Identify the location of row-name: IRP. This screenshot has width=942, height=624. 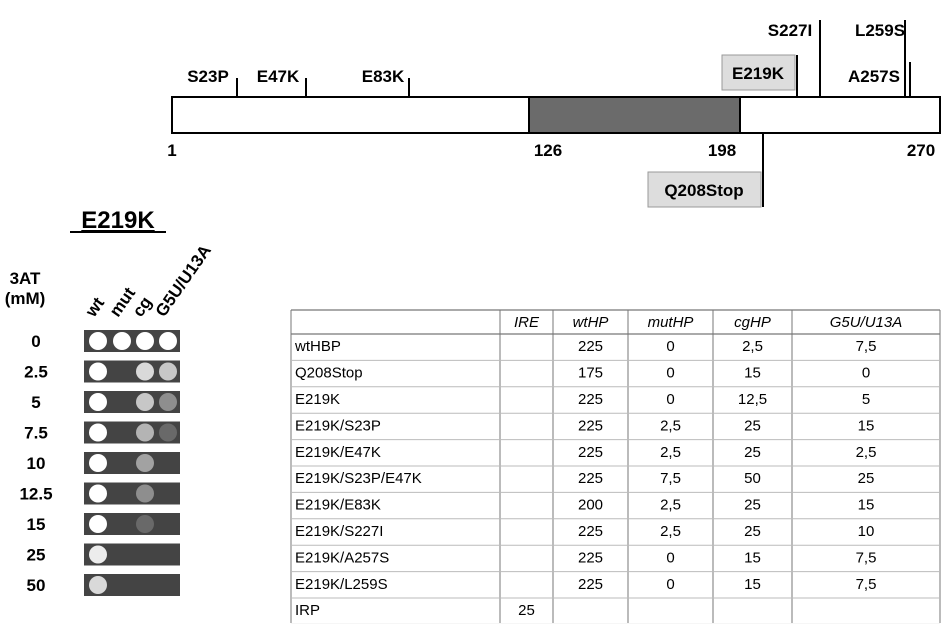
(307, 610).